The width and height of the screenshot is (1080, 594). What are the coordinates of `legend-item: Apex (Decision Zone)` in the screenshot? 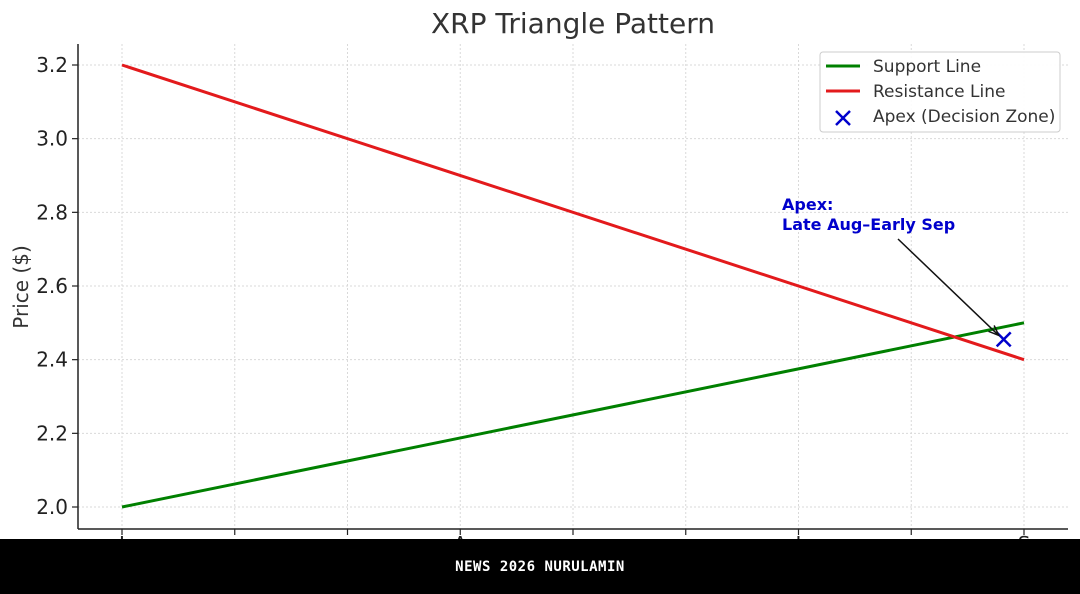 It's located at (945, 117).